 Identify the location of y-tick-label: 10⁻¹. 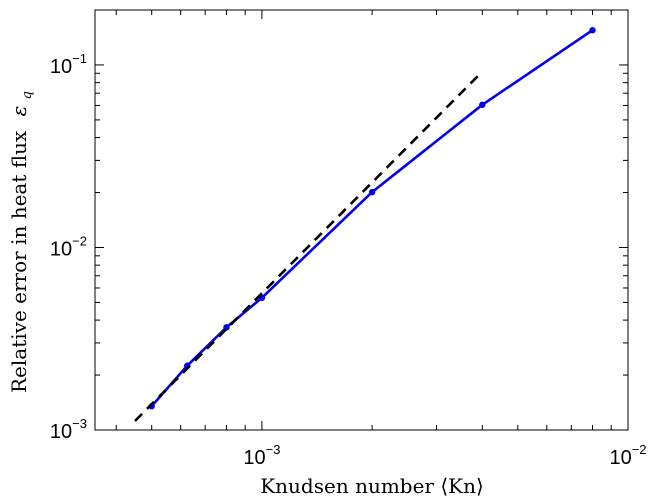
(68, 64).